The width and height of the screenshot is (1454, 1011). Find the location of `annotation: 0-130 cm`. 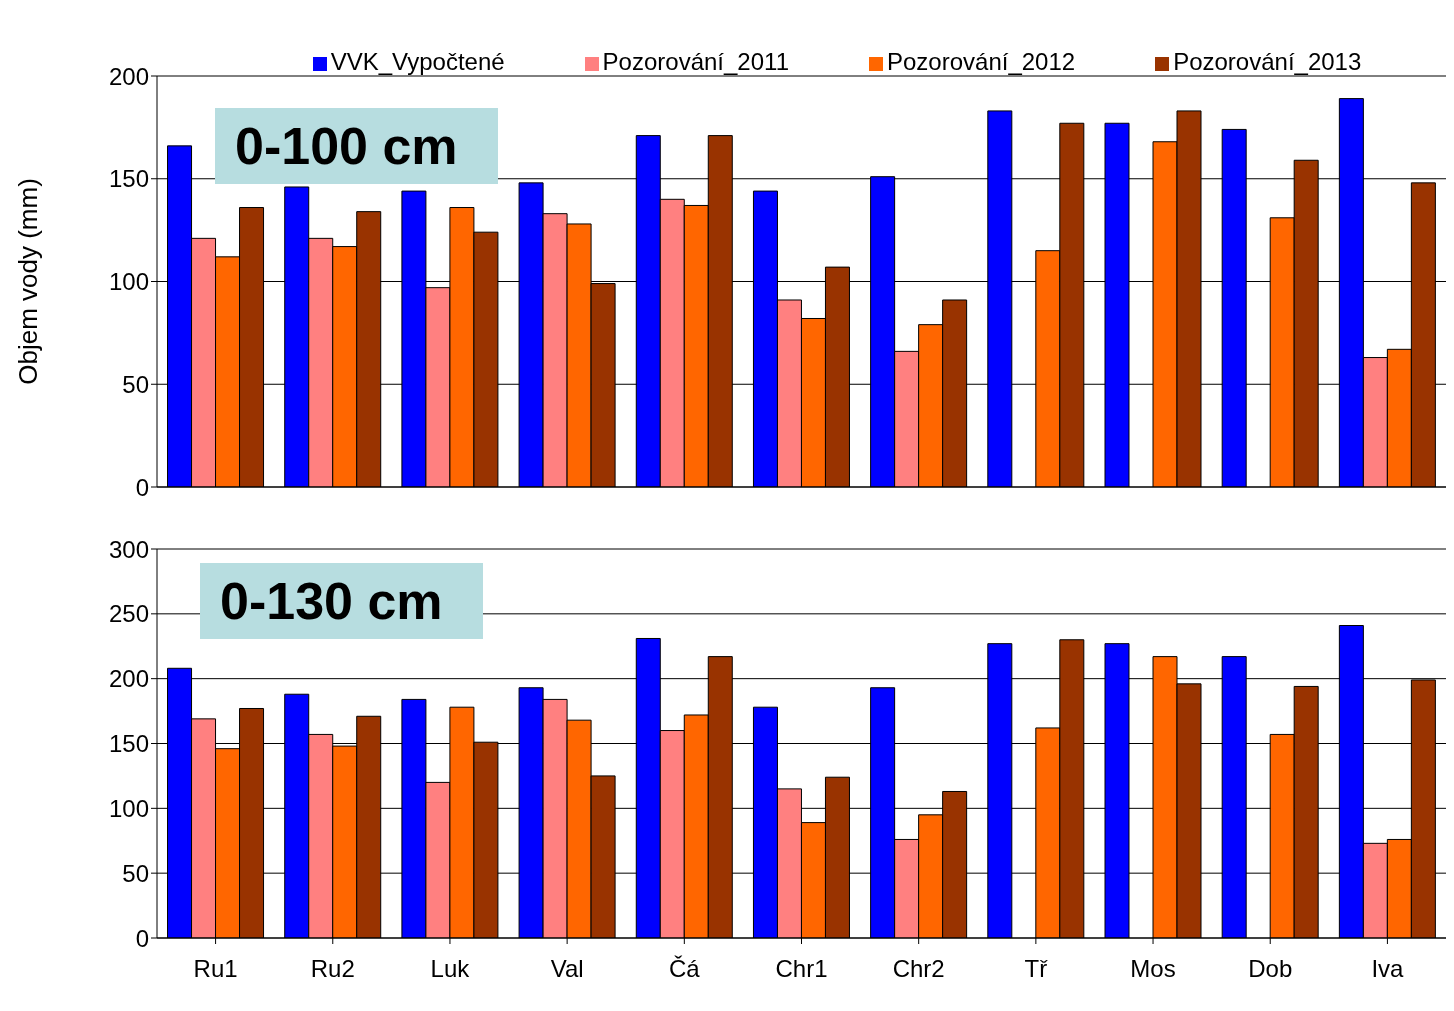

annotation: 0-130 cm is located at coordinates (341, 601).